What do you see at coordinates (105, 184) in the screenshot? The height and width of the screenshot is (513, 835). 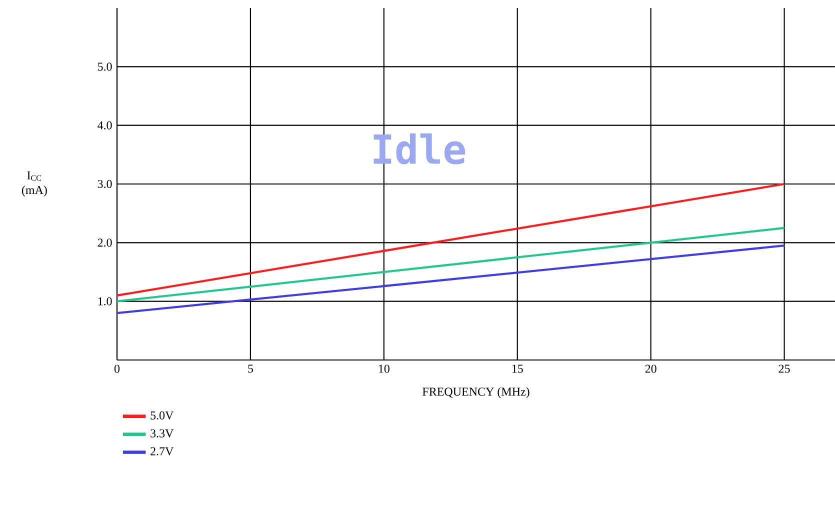 I see `y-tick-label: 3.0` at bounding box center [105, 184].